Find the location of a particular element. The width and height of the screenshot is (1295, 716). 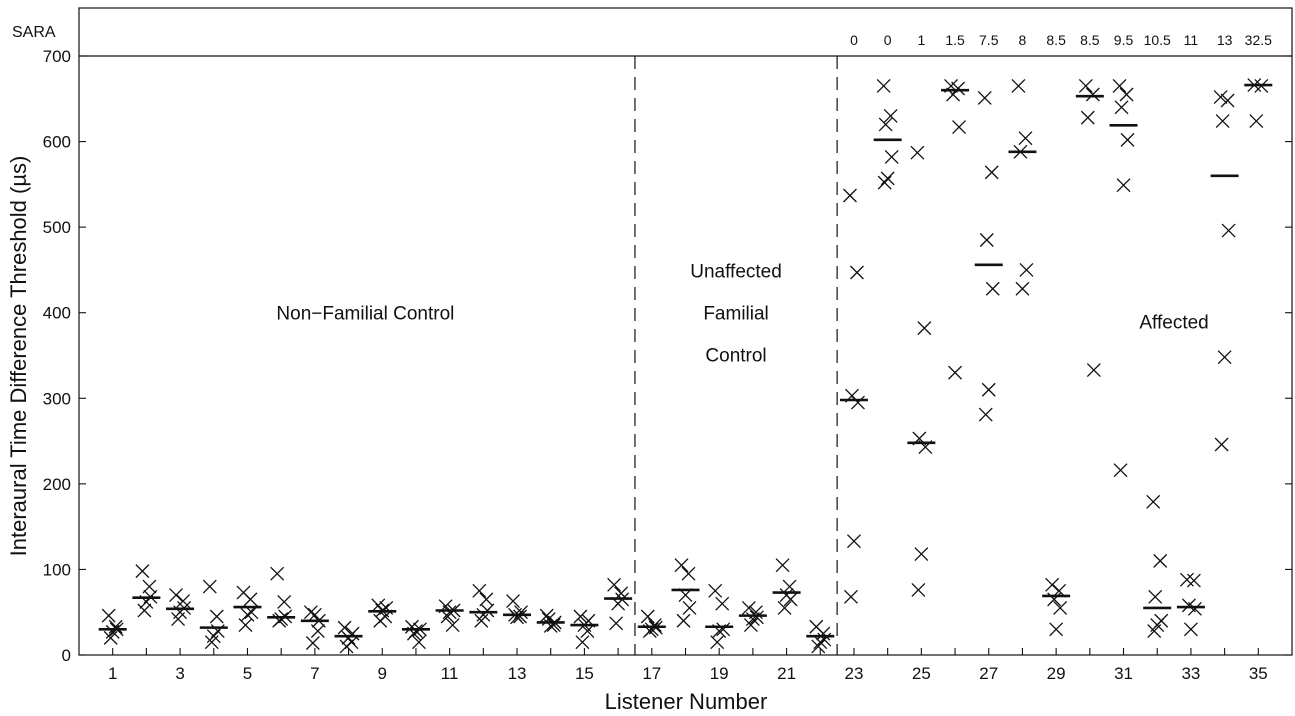

sara-score: 32.5 is located at coordinates (1258, 40).